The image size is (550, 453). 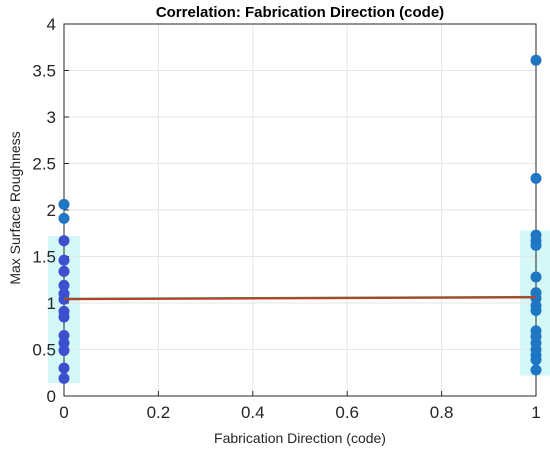 I want to click on x-tick-label: 0, so click(x=63, y=412).